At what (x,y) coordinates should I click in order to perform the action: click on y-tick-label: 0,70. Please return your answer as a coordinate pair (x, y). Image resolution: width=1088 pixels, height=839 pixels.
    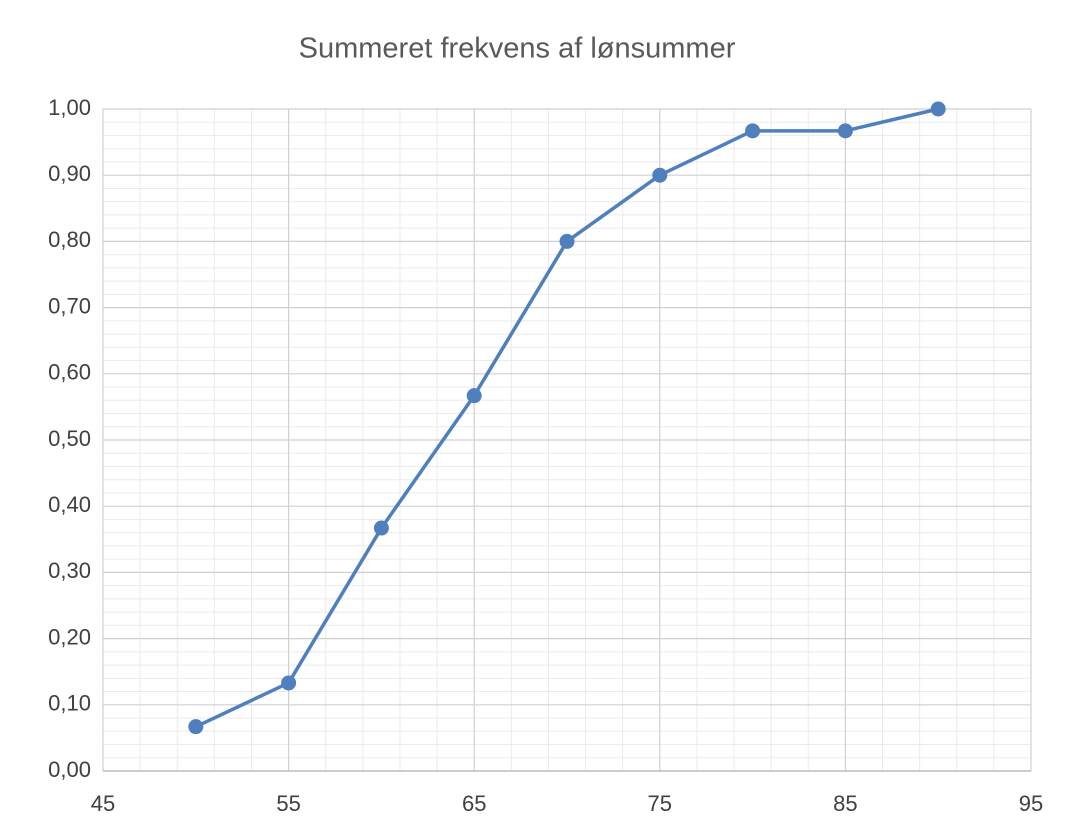
    Looking at the image, I should click on (69, 305).